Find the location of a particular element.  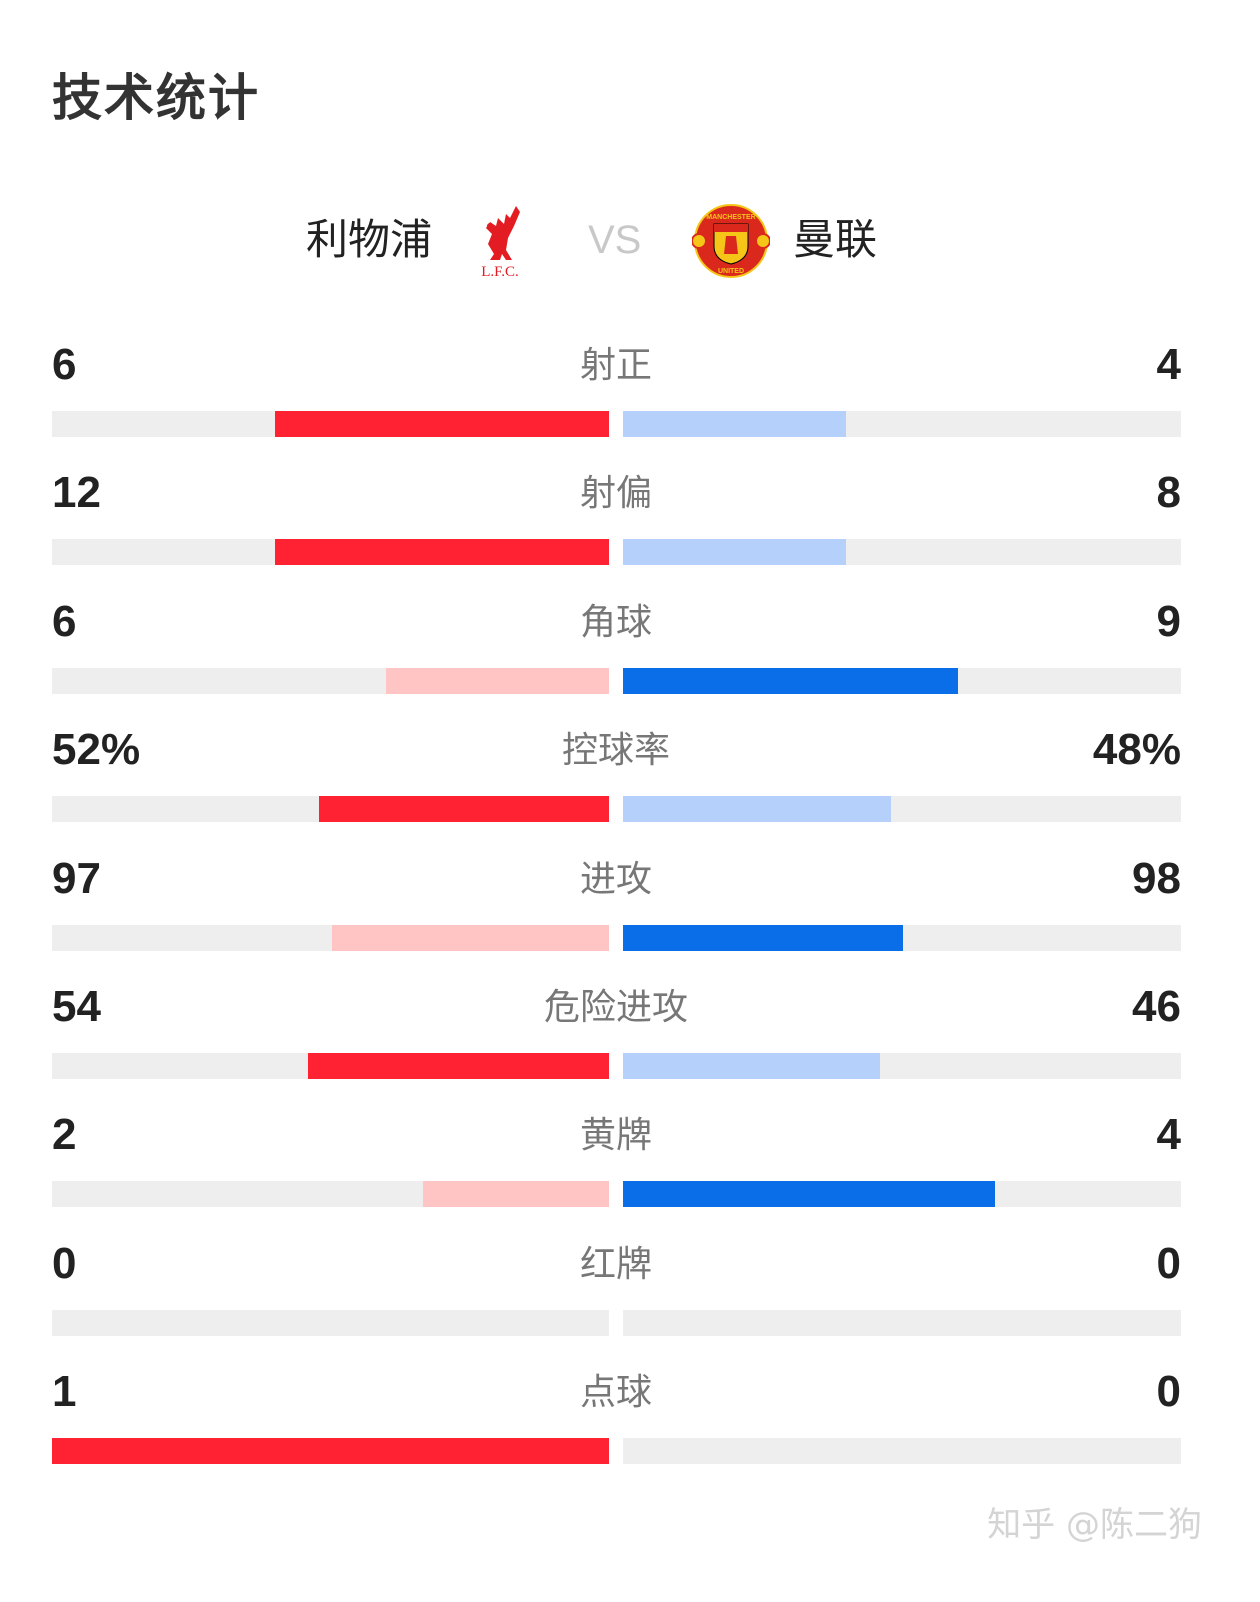

away-value: 9 is located at coordinates (1168, 621).